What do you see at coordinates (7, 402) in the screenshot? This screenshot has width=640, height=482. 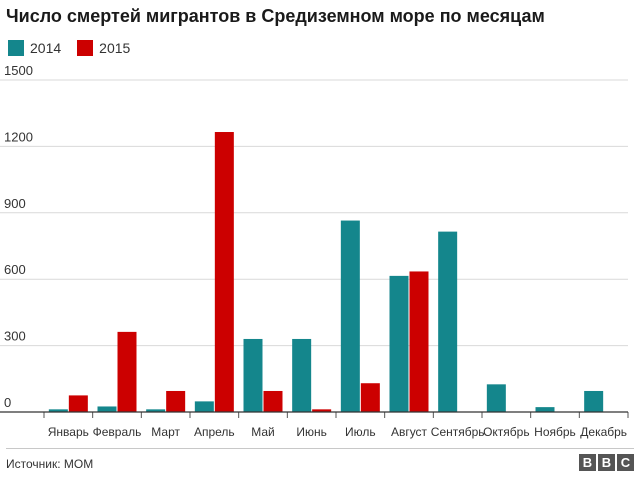 I see `y-tick-label: 0` at bounding box center [7, 402].